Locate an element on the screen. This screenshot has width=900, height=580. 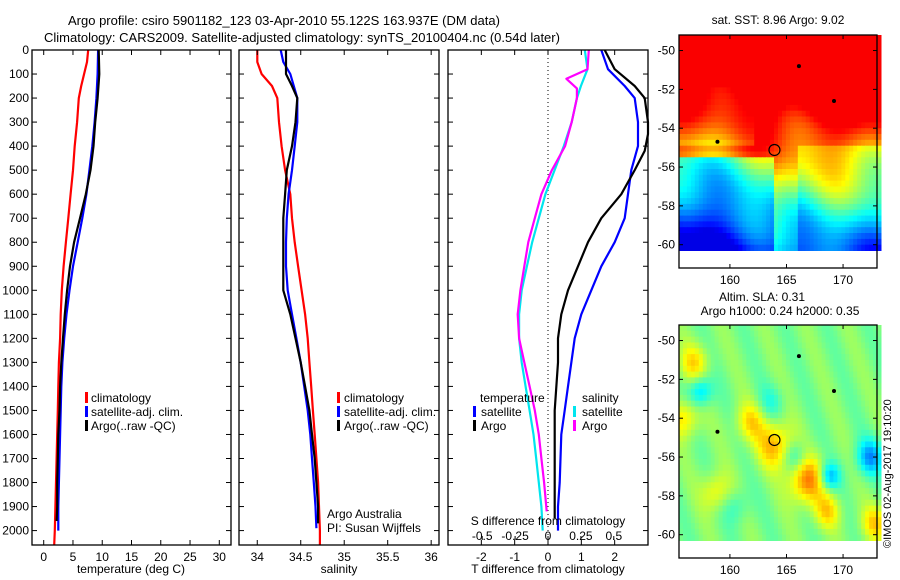
s-tick-label: 0 is located at coordinates (548, 536).